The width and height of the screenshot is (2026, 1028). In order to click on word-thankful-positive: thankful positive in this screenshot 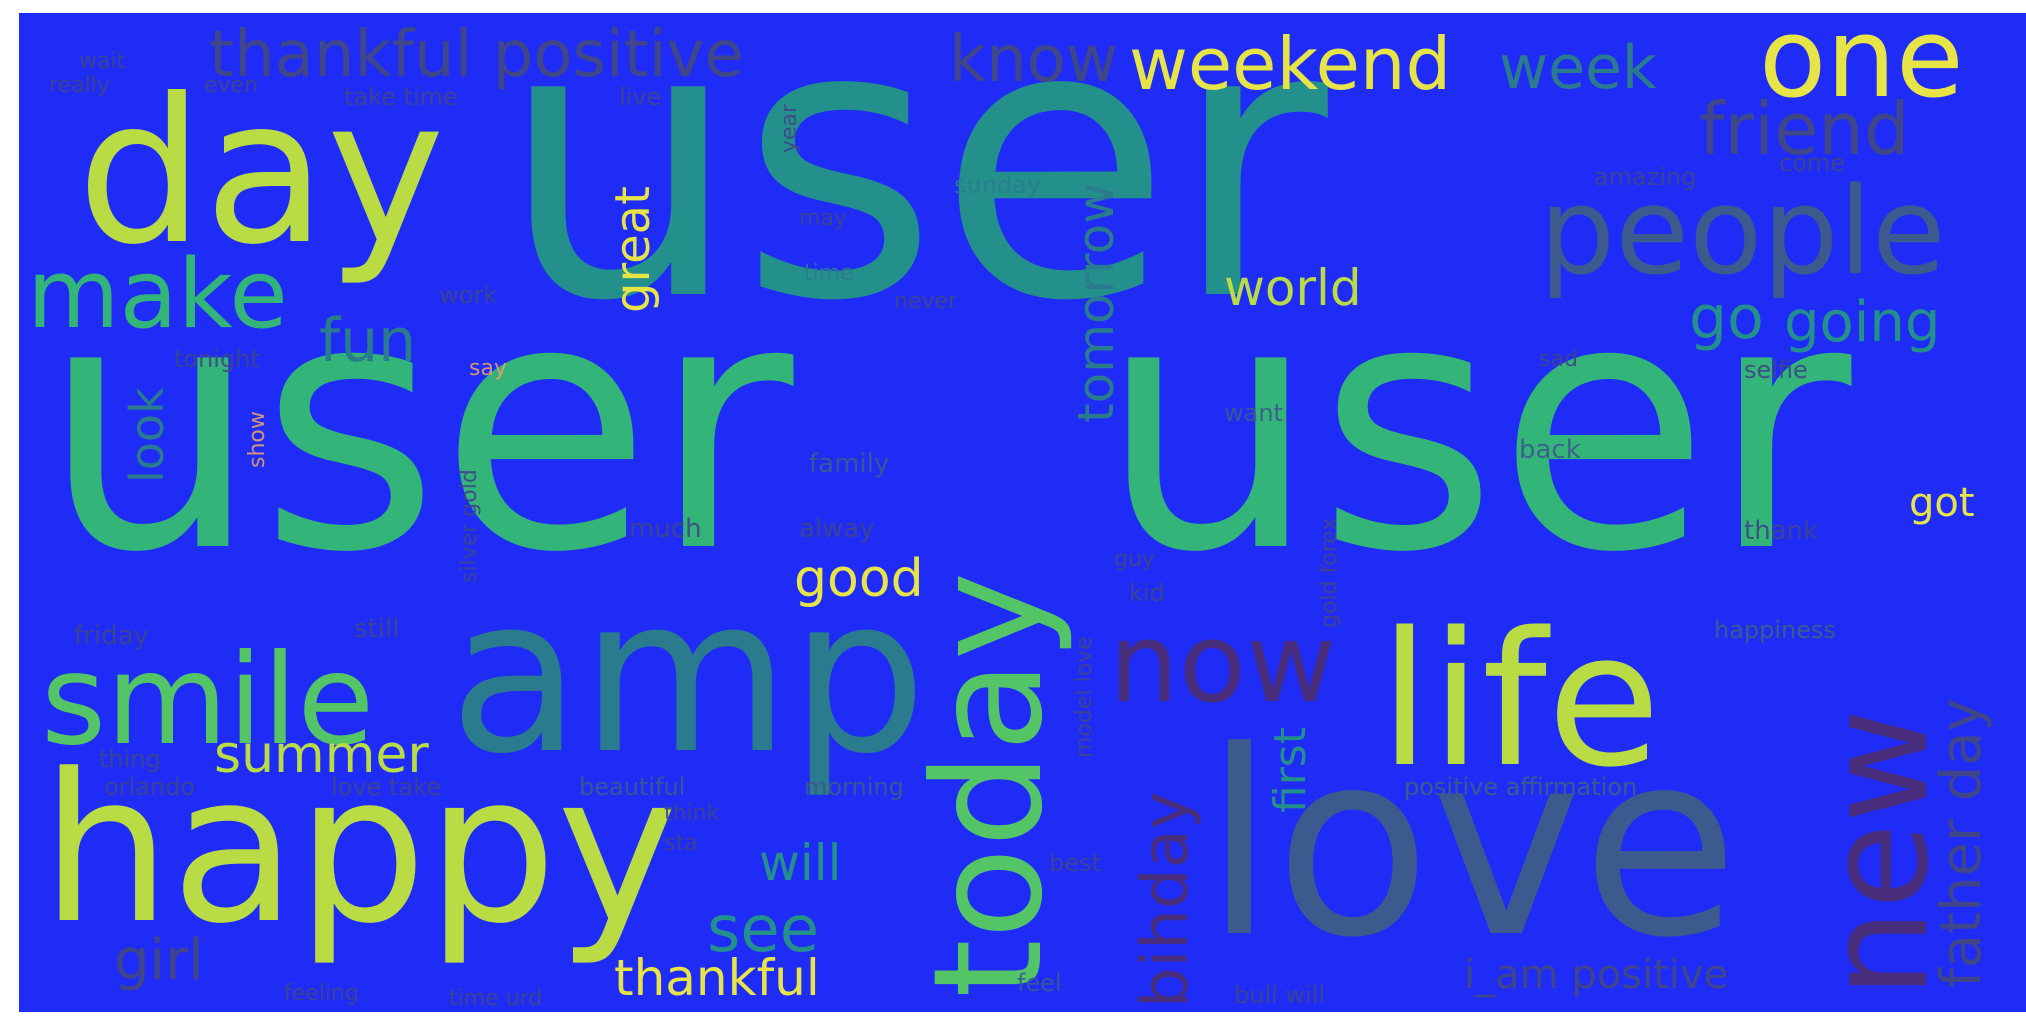, I will do `click(476, 55)`.